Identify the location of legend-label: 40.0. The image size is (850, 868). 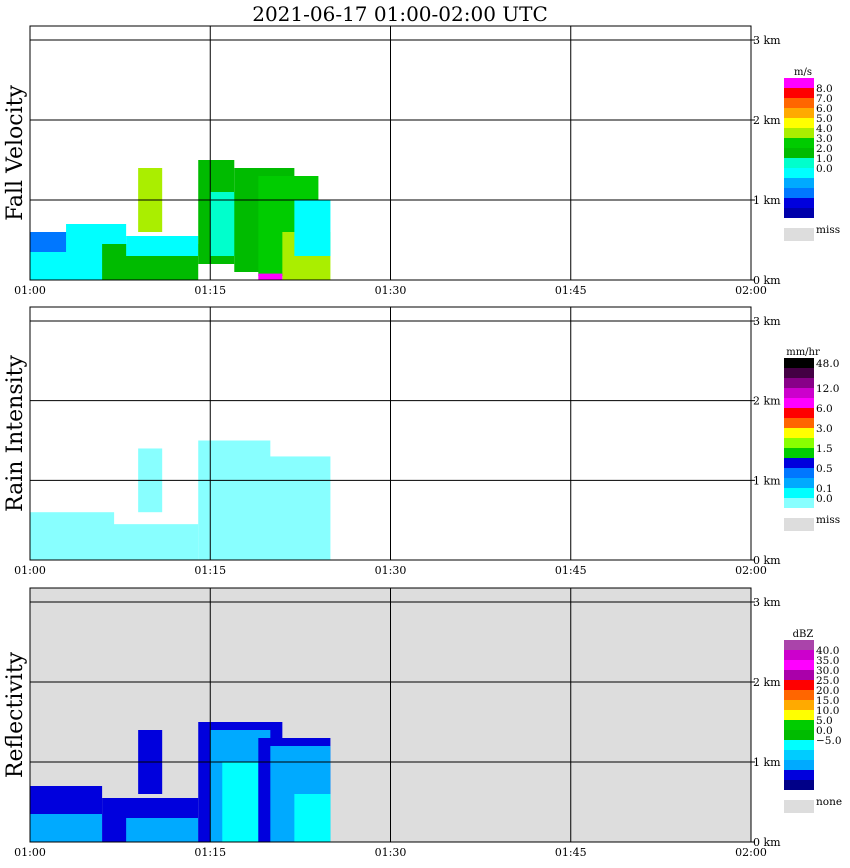
(827, 651).